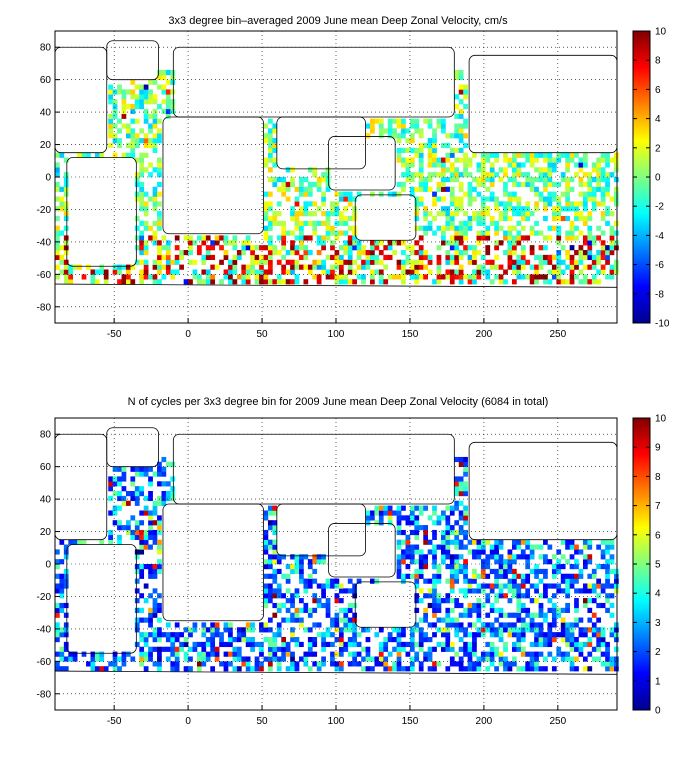  I want to click on x-tick-label: 50, so click(262, 334).